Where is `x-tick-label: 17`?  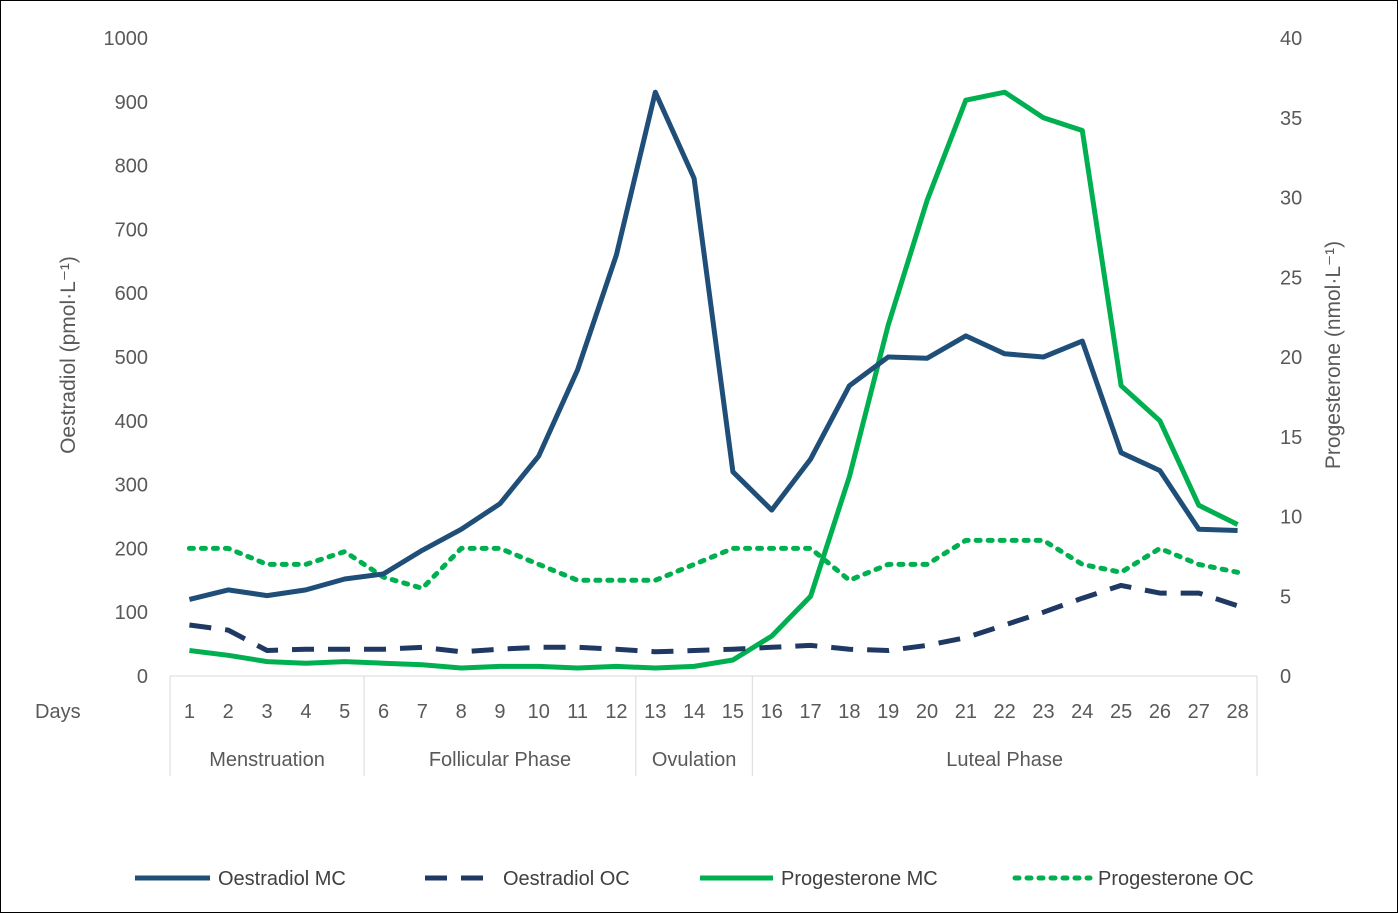 x-tick-label: 17 is located at coordinates (810, 712).